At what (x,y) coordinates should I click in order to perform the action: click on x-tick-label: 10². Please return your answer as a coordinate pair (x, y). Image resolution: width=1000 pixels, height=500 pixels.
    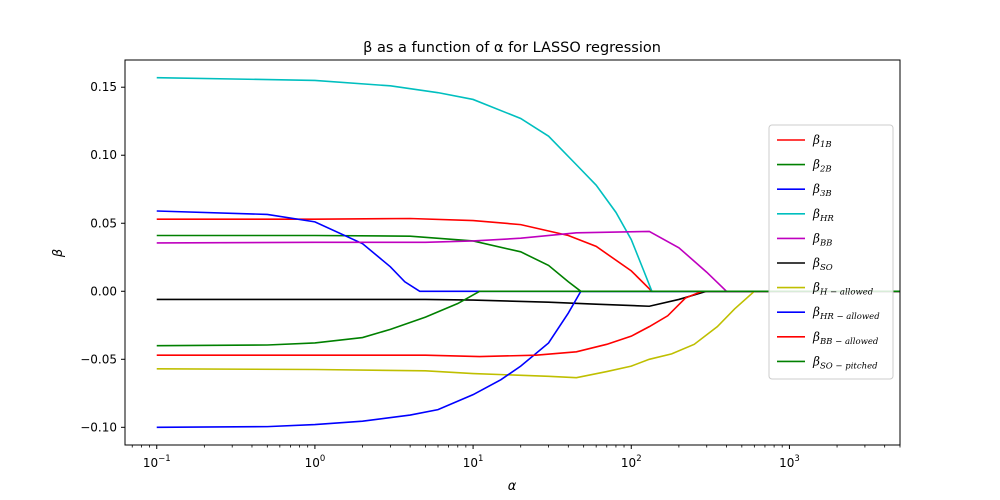
    Looking at the image, I should click on (631, 462).